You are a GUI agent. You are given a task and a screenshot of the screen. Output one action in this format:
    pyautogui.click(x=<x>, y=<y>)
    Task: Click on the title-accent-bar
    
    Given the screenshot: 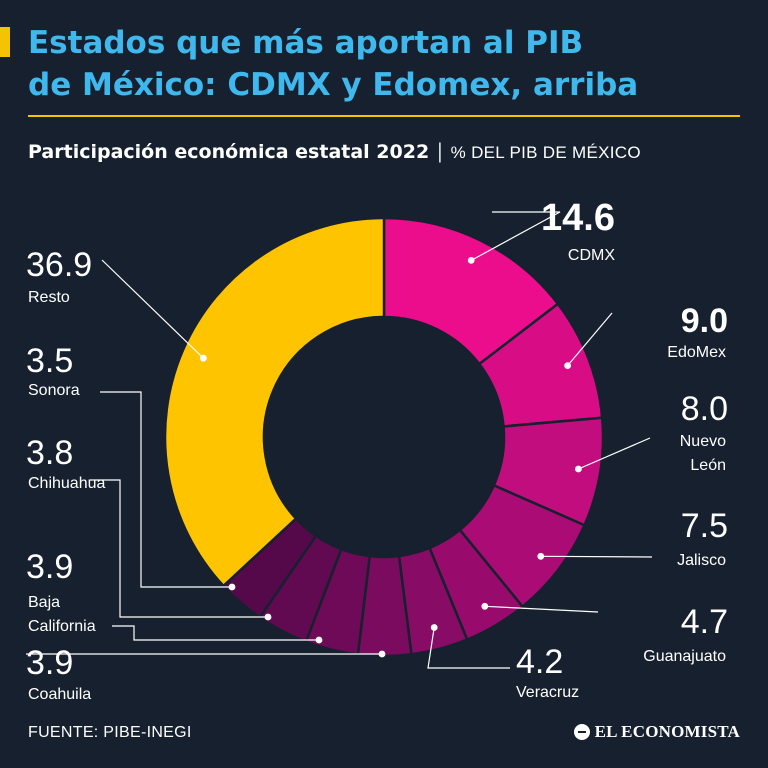 What is the action you would take?
    pyautogui.click(x=5, y=42)
    